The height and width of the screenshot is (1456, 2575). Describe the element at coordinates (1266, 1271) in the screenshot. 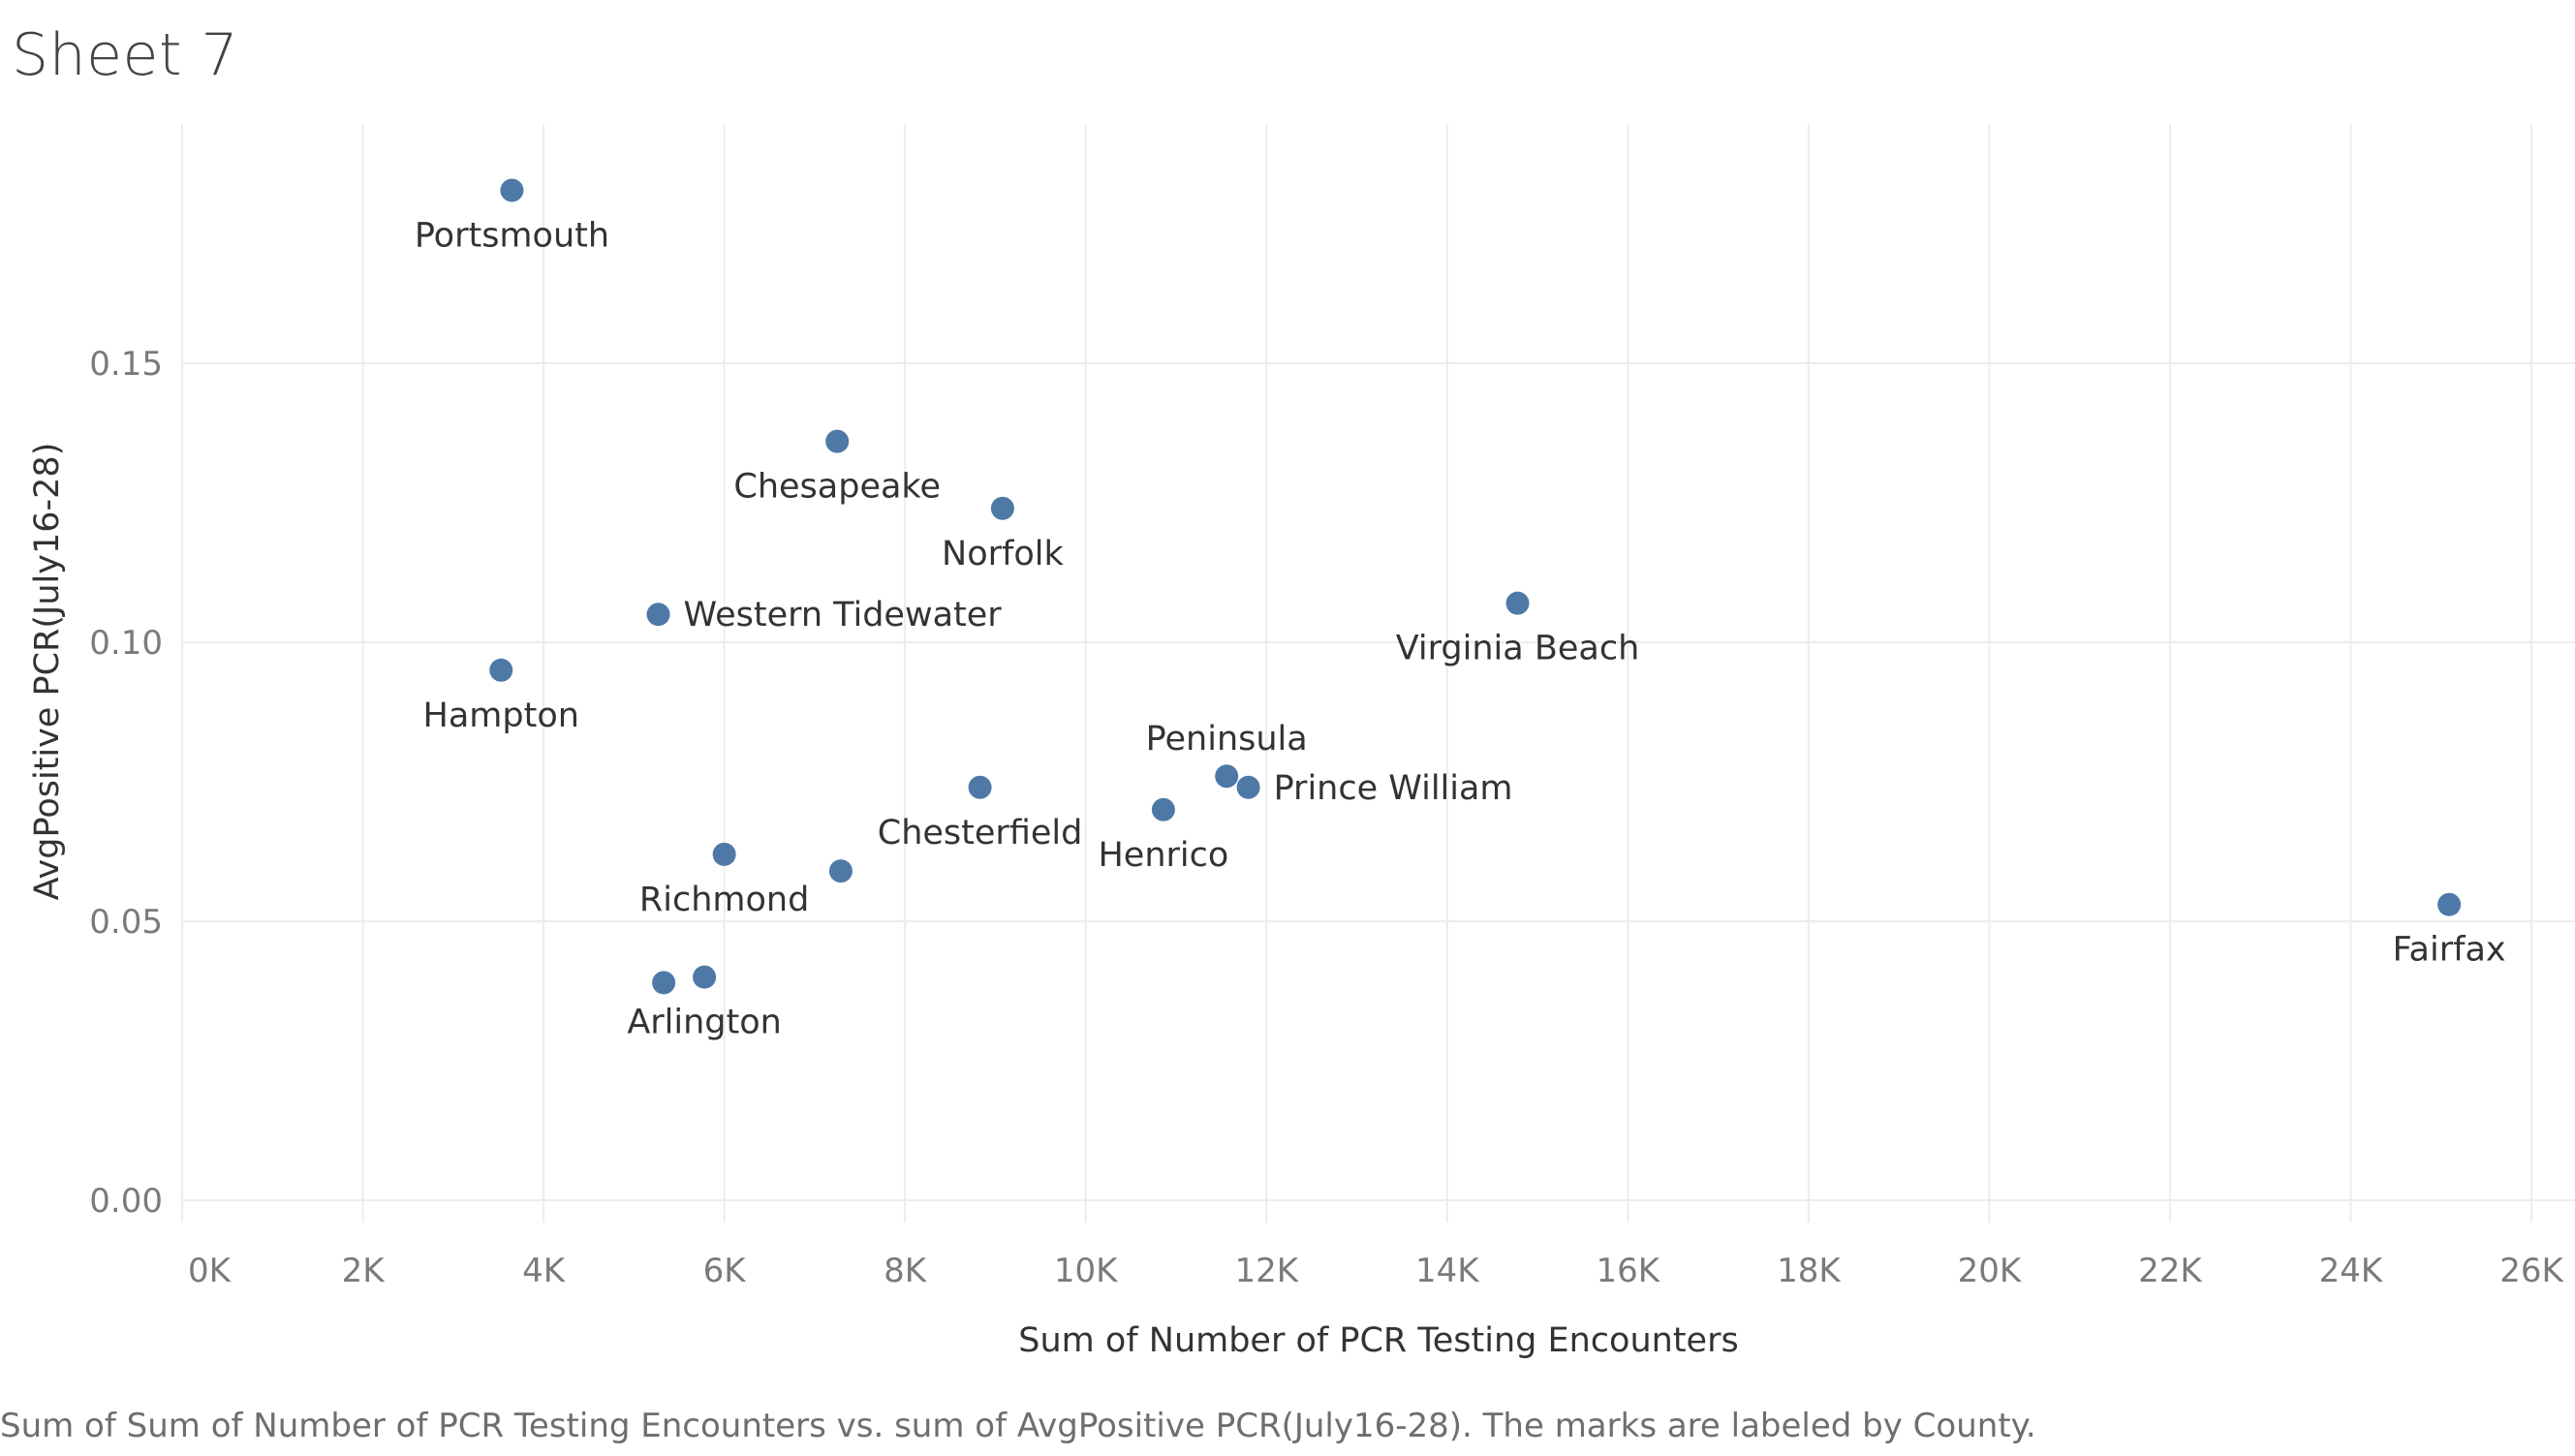

I see `x-tick-label: 12K` at that location.